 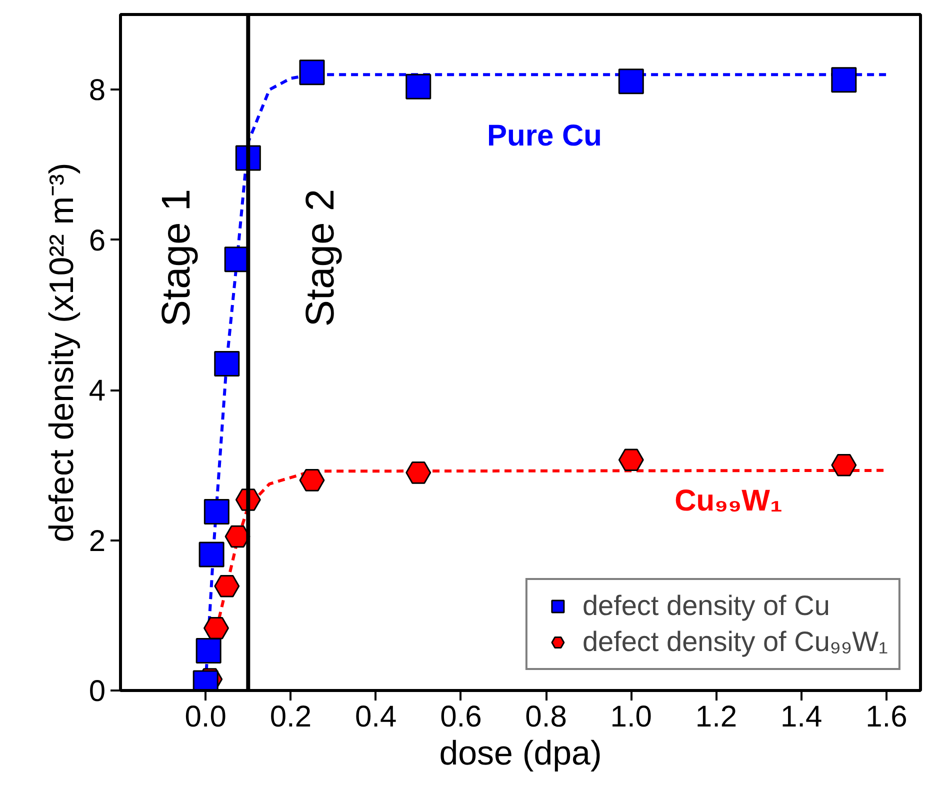 What do you see at coordinates (97, 241) in the screenshot?
I see `y-tick-label: 6` at bounding box center [97, 241].